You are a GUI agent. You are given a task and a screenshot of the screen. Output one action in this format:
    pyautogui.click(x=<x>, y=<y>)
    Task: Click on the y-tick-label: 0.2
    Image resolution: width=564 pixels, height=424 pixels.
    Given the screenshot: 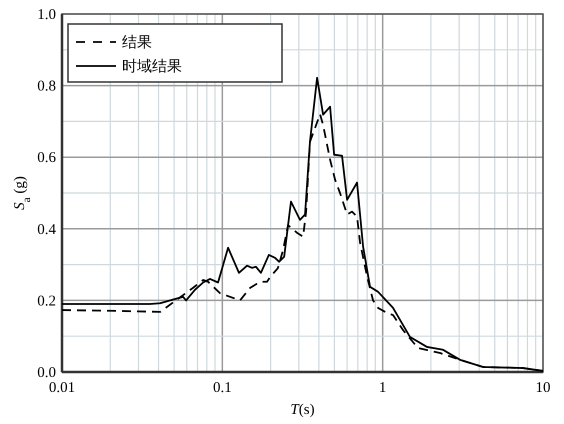 What is the action you would take?
    pyautogui.click(x=46, y=301)
    